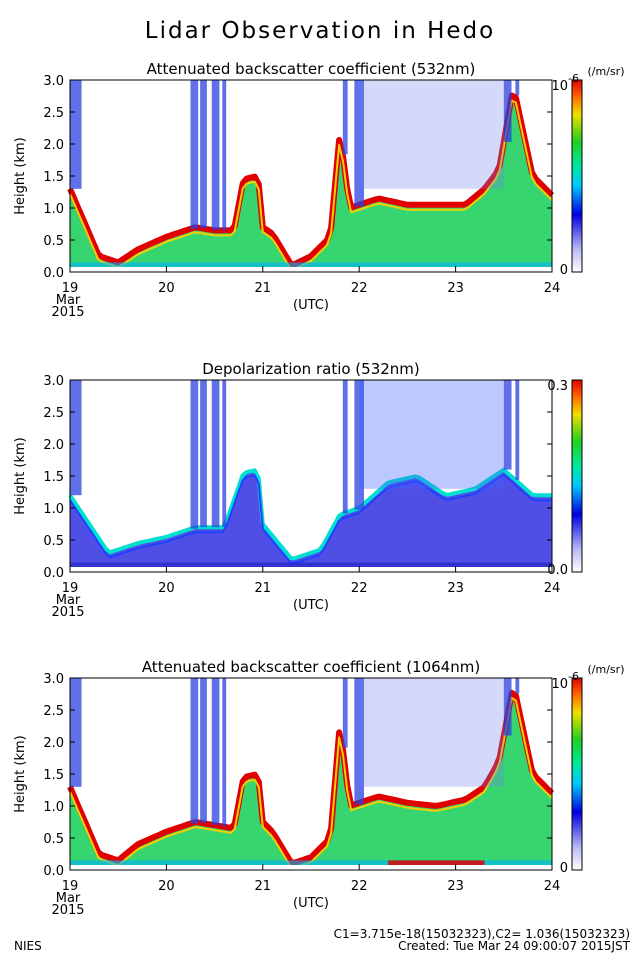 Image resolution: width=640 pixels, height=960 pixels. I want to click on colorbar-min-label: 0.0, so click(557, 570).